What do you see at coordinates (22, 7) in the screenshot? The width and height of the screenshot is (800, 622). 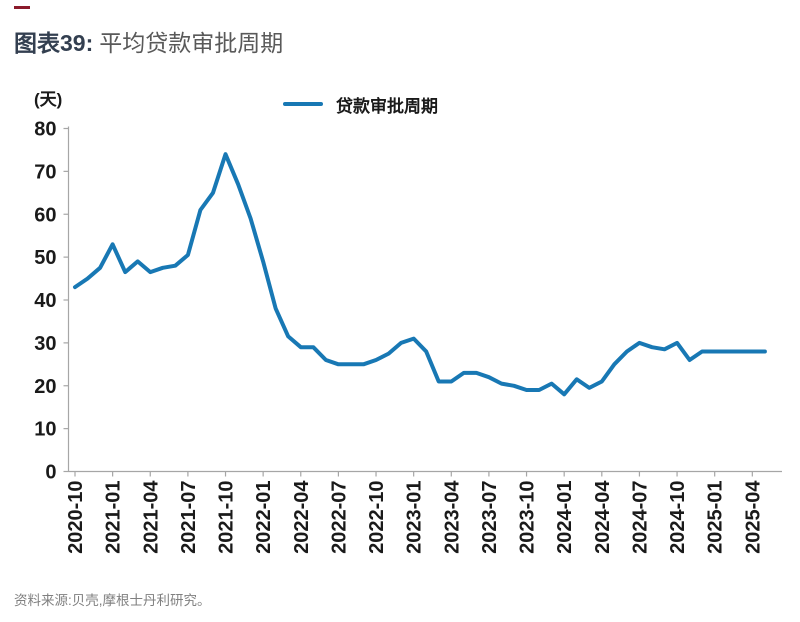 I see `figure-top-rule` at bounding box center [22, 7].